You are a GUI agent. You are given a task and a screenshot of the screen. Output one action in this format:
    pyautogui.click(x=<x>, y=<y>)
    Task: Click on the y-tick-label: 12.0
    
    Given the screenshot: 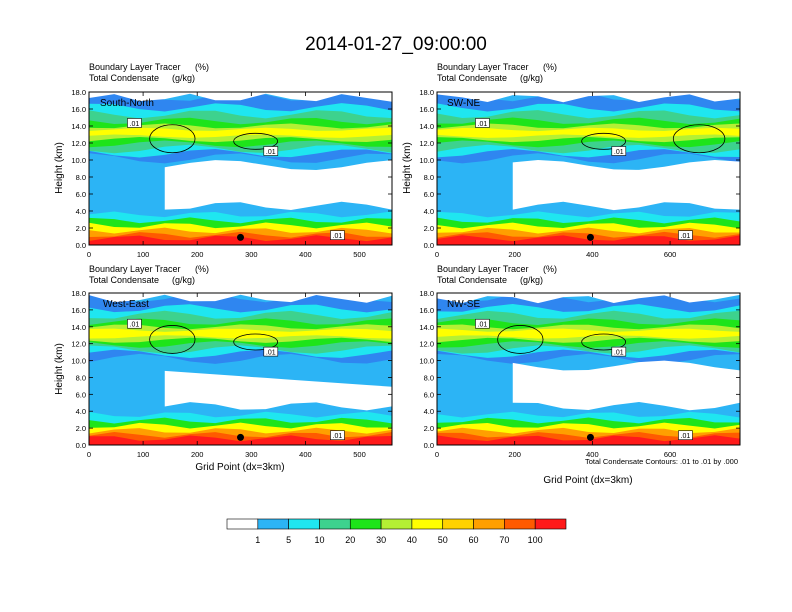 What is the action you would take?
    pyautogui.click(x=78, y=143)
    